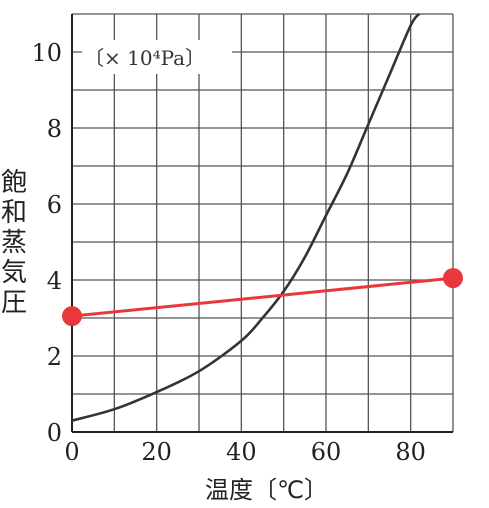 The height and width of the screenshot is (508, 489). What do you see at coordinates (71, 452) in the screenshot?
I see `x-tick-label: 0` at bounding box center [71, 452].